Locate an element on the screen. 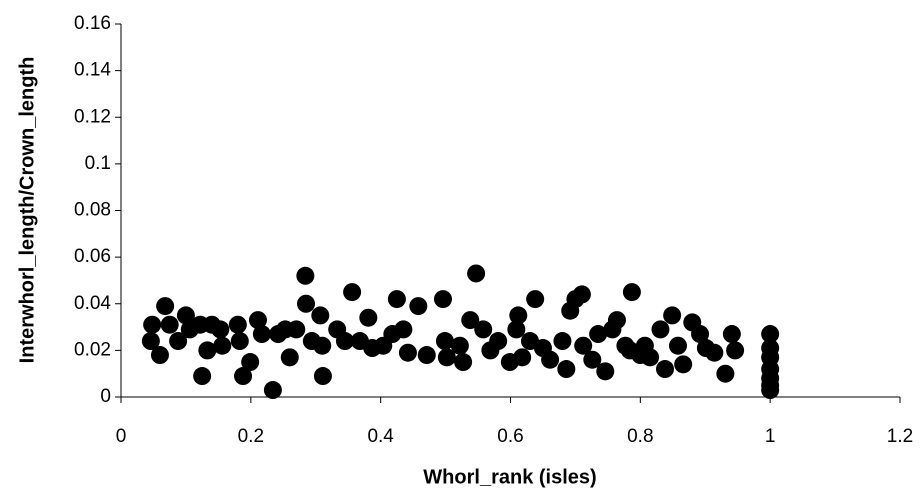 This screenshot has height=497, width=921. x-tick-label: 0 is located at coordinates (121, 436).